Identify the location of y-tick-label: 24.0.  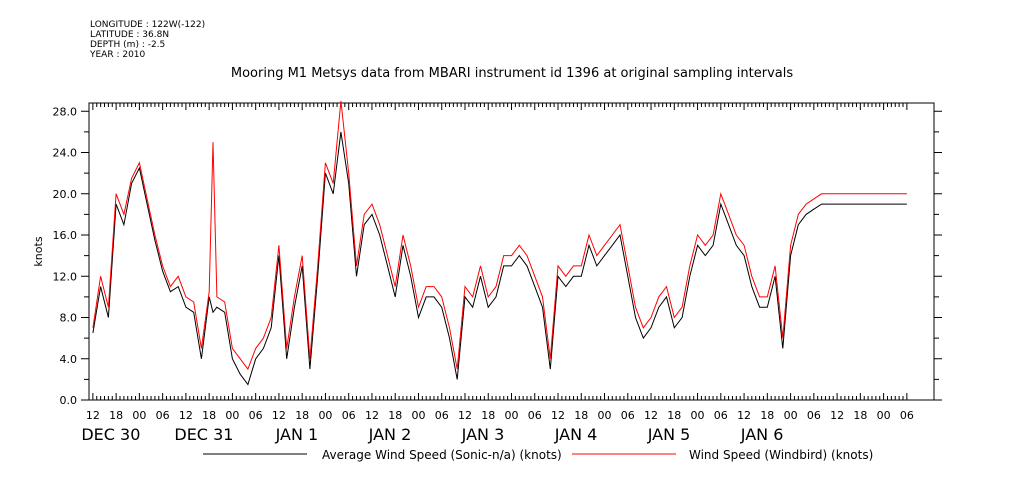
(65, 153).